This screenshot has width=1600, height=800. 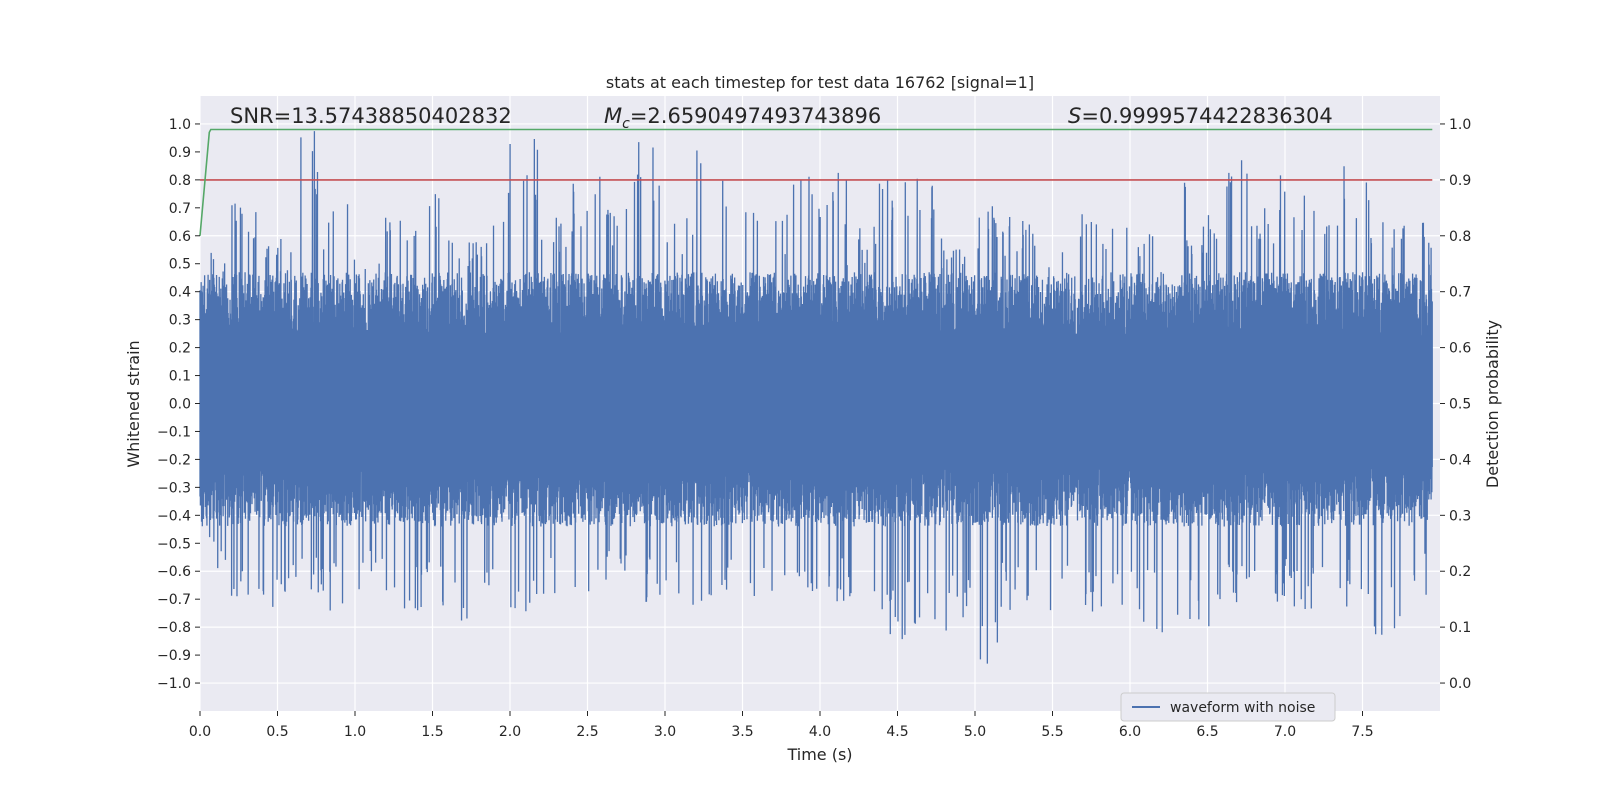 What do you see at coordinates (174, 656) in the screenshot?
I see `y-left-tick-label: −0.9` at bounding box center [174, 656].